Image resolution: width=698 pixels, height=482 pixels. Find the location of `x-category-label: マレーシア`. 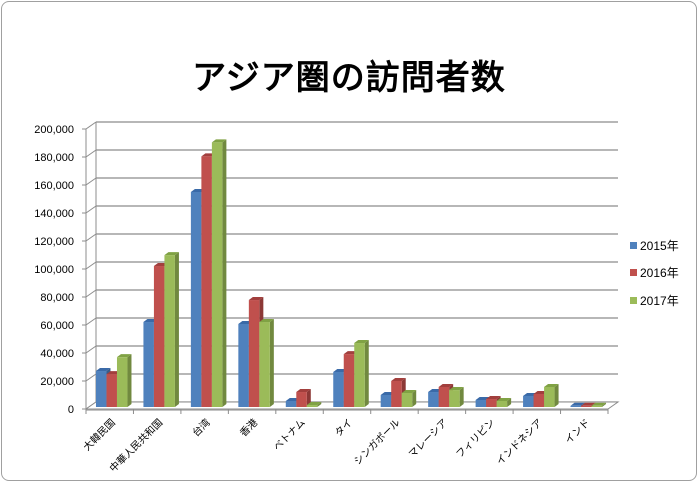

x-category-label: マレーシア is located at coordinates (428, 438).